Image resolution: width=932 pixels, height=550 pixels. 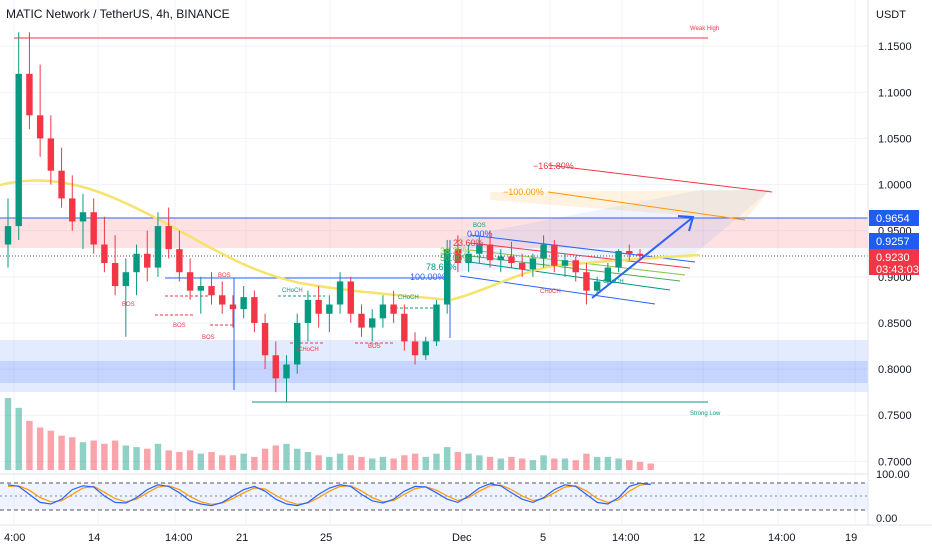 I want to click on x-tick-label: 4:00, so click(x=14, y=538).